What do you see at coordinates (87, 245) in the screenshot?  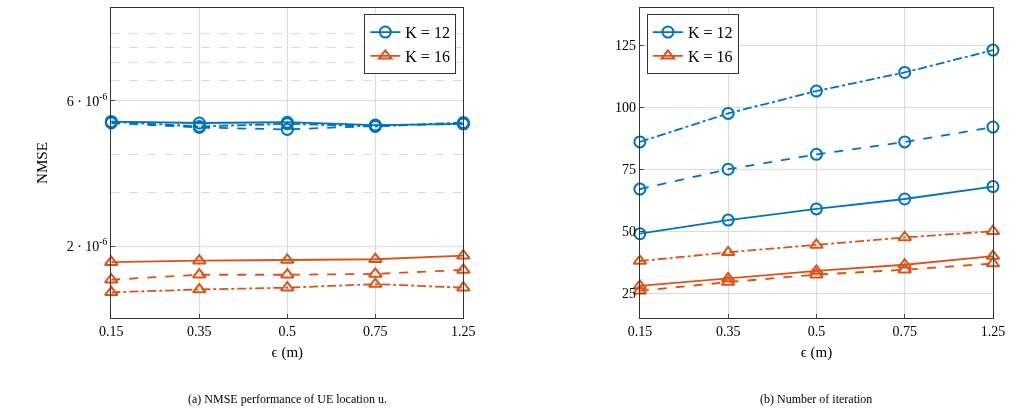 I see `y-tick-label: 2 · 10$^{-6}$` at bounding box center [87, 245].